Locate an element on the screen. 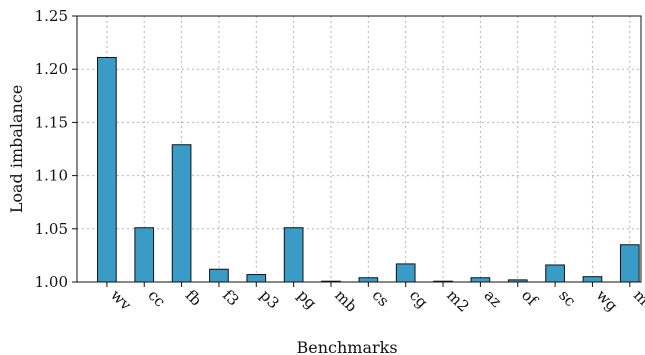 This screenshot has height=355, width=645. x-tick-label-f3: f3 is located at coordinates (230, 297).